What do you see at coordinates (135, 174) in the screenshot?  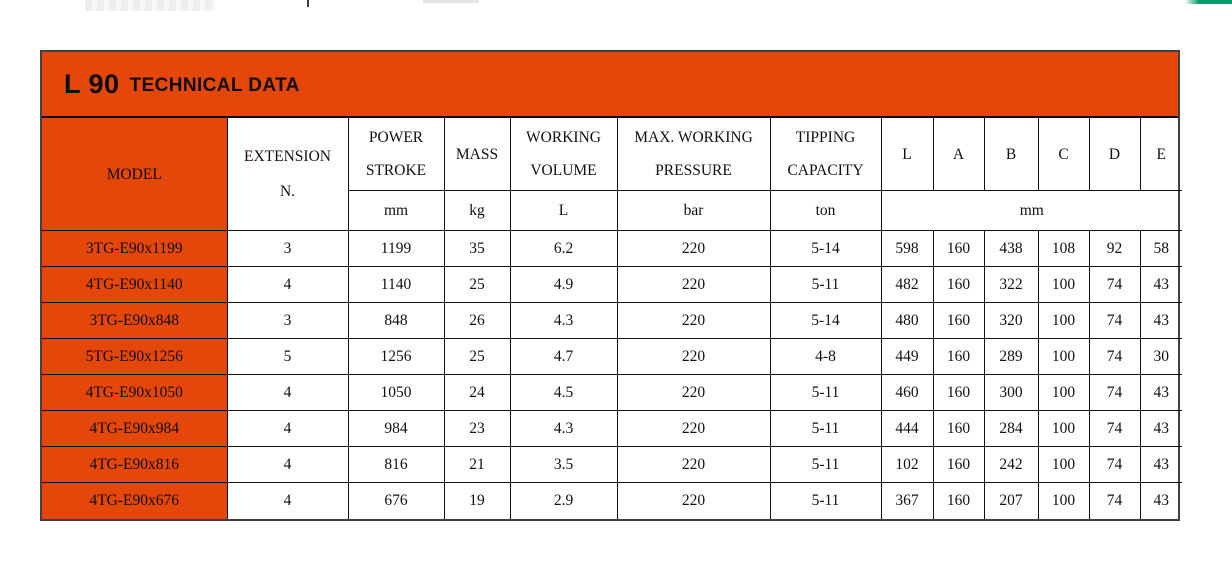 I see `header-model: MODEL` at bounding box center [135, 174].